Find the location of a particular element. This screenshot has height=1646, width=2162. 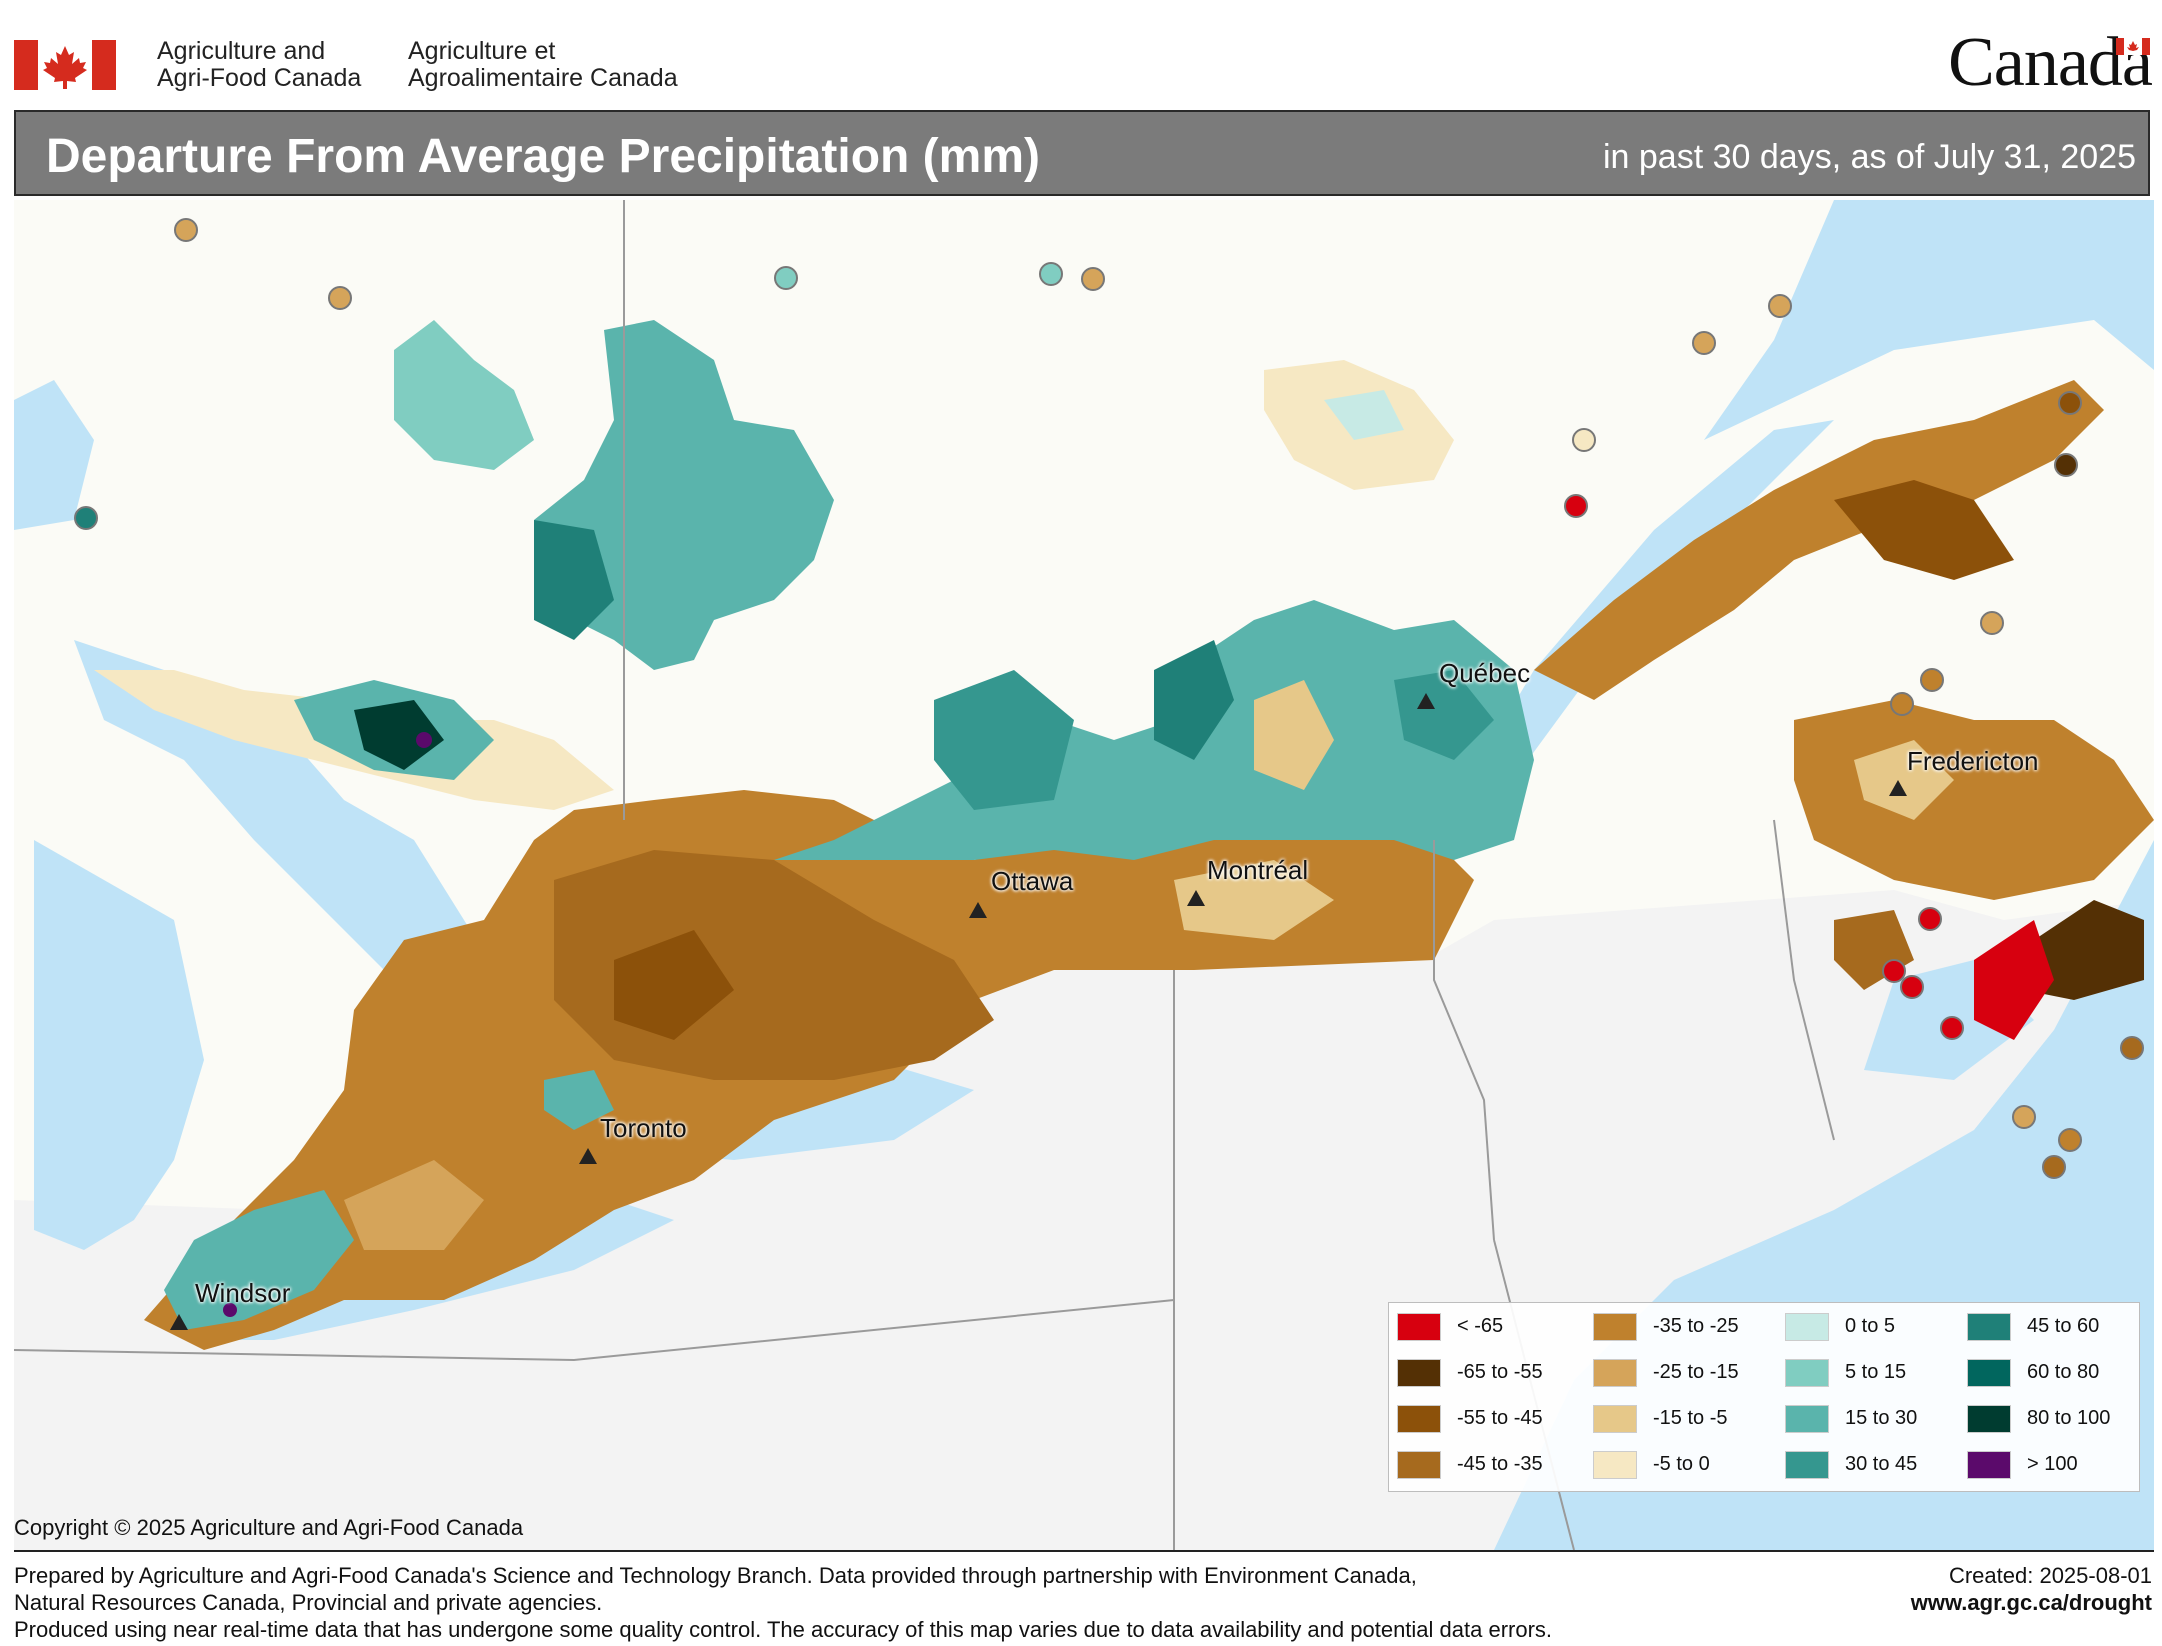

gulf-of-st-lawrence is located at coordinates (1929, 320).